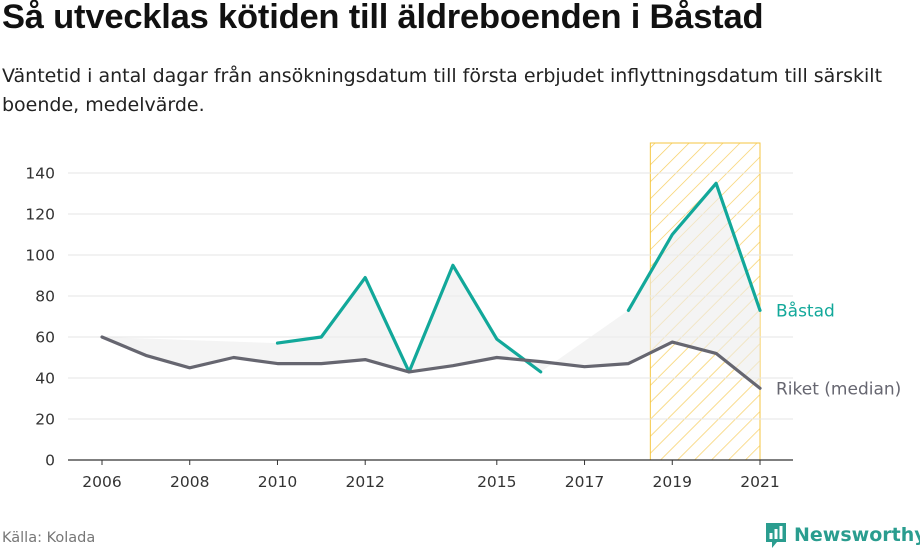 The height and width of the screenshot is (552, 920). What do you see at coordinates (45, 297) in the screenshot?
I see `y-tick-label: 80` at bounding box center [45, 297].